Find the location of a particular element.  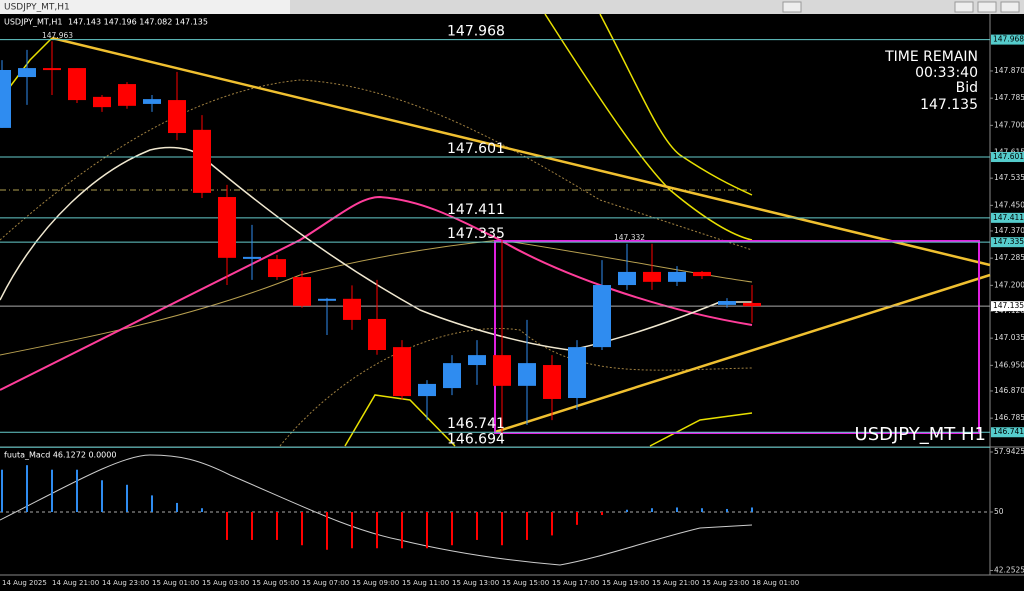

level-label: 146.741 is located at coordinates (476, 424).